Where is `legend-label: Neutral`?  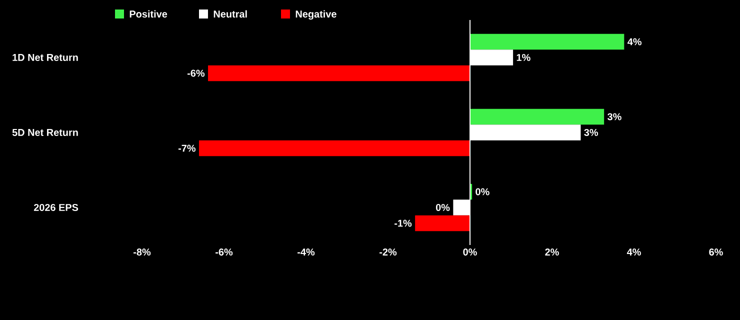 legend-label: Neutral is located at coordinates (230, 14).